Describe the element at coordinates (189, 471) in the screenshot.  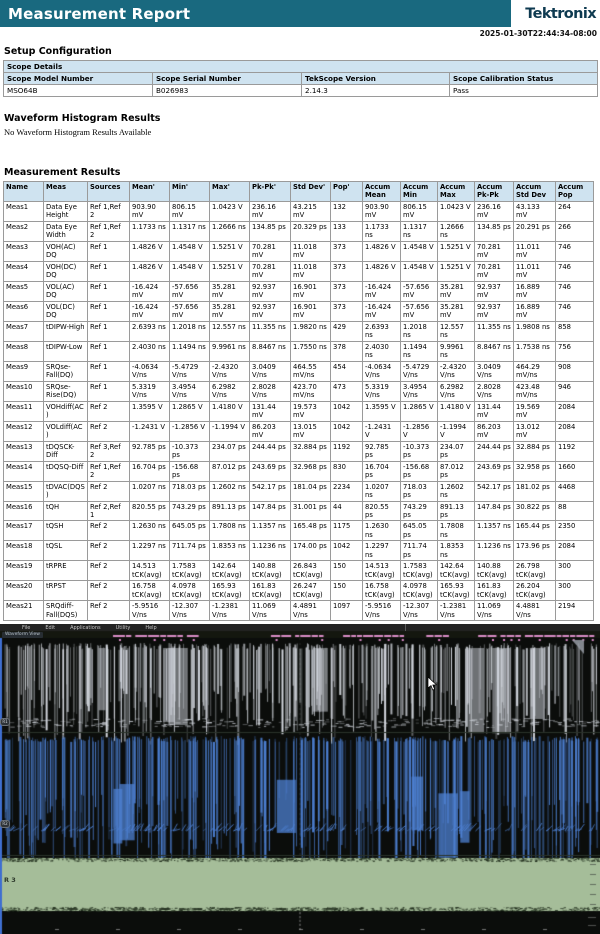
I see `cell: -156.68 ps` at that location.